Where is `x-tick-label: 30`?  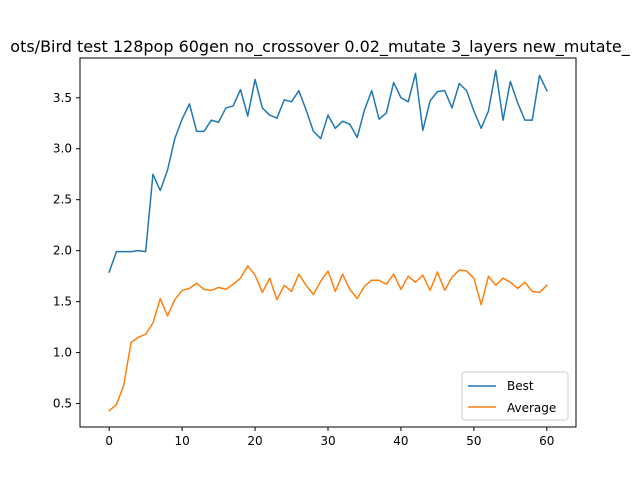 x-tick-label: 30 is located at coordinates (327, 441).